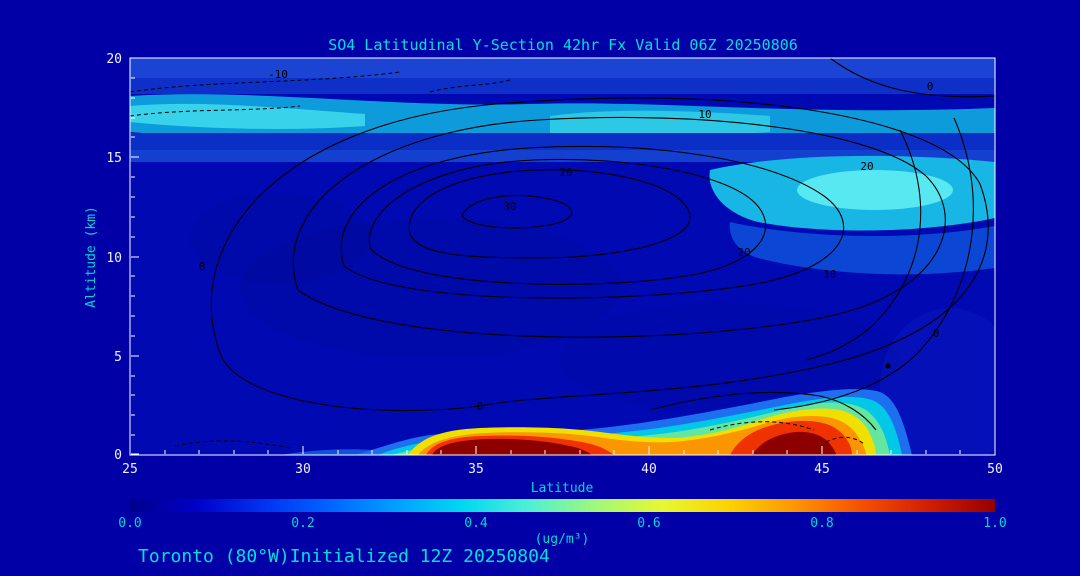  What do you see at coordinates (103, 257) in the screenshot?
I see `y-axis: 20 15 10 5 0 Altitude (km)` at bounding box center [103, 257].